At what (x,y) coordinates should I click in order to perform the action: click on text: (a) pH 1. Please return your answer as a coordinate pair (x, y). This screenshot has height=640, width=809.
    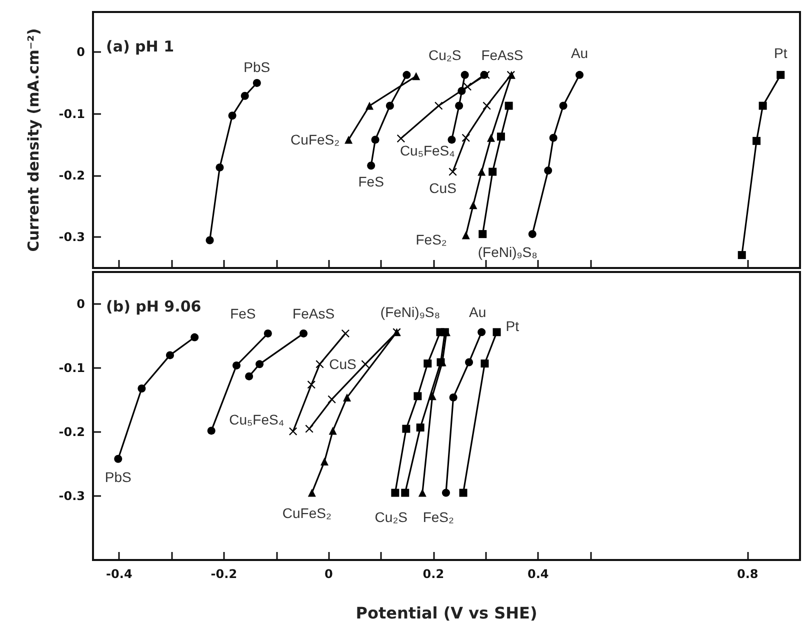
    Looking at the image, I should click on (140, 47).